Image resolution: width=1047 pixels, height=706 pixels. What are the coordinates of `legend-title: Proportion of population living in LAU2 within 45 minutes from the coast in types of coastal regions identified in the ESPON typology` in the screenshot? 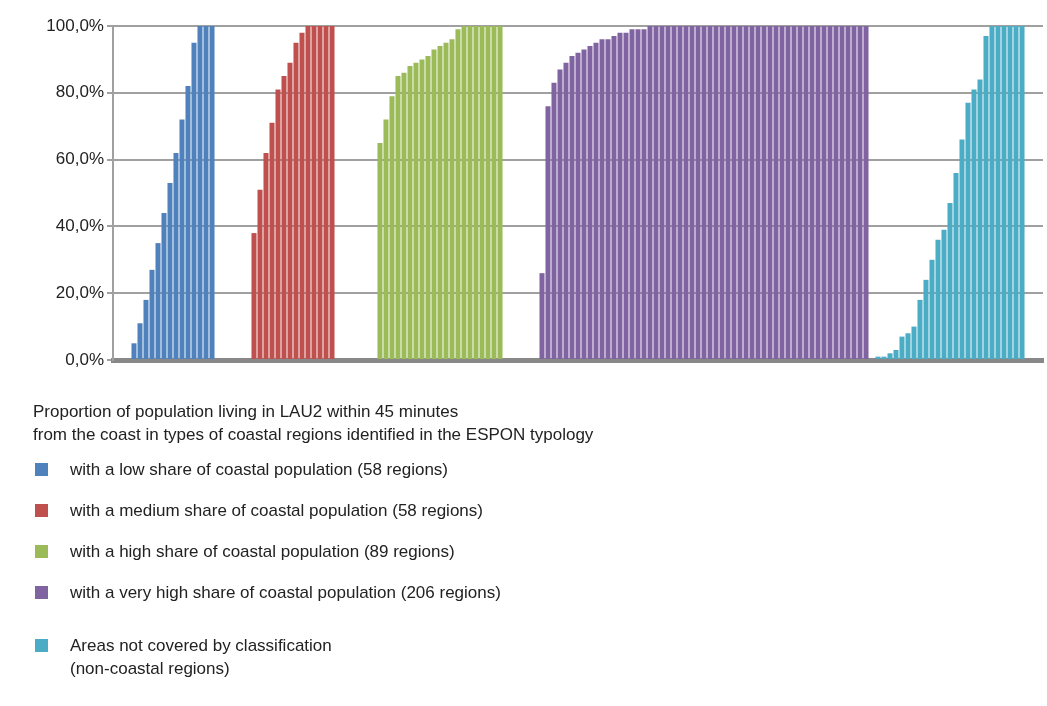 It's located at (314, 423).